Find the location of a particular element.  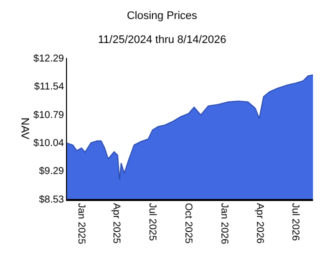

x-tick-label: Jul 2026 is located at coordinates (294, 222).